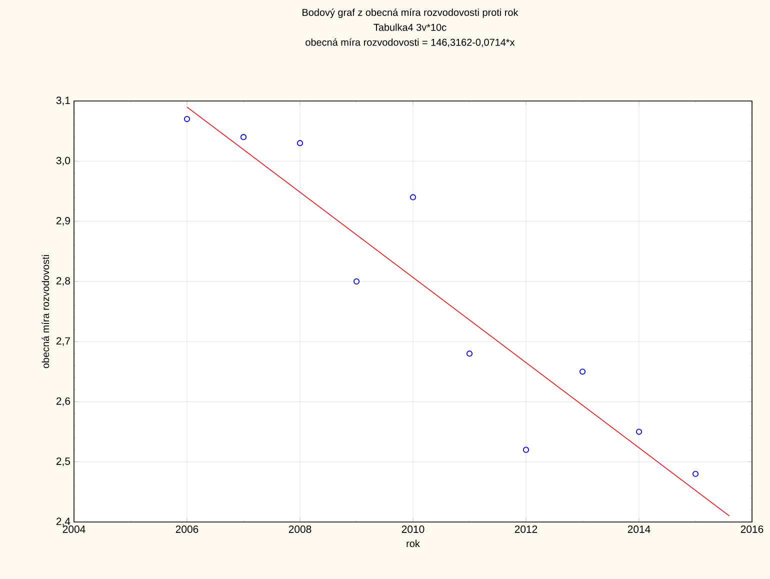  Describe the element at coordinates (300, 529) in the screenshot. I see `x-tick-label: 2008` at that location.